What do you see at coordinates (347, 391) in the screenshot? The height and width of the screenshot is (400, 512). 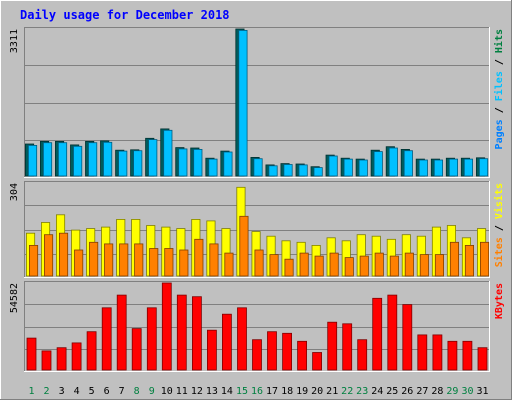 I see `day-label-22: 22` at bounding box center [347, 391].